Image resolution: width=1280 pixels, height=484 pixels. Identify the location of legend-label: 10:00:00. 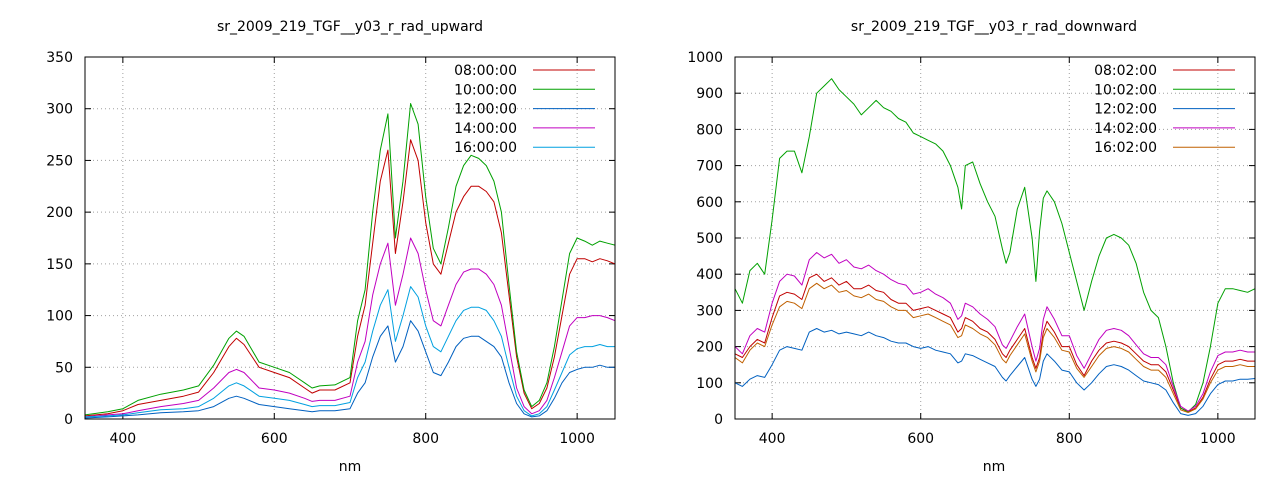
(485, 90).